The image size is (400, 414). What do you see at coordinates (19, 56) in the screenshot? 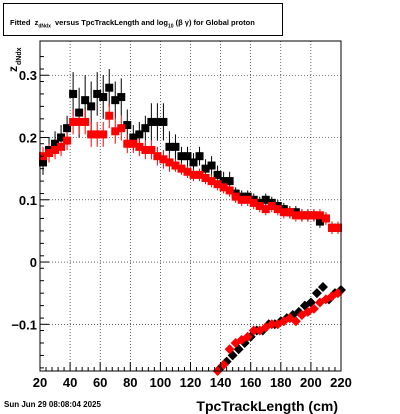
I see `y-axis-label-sub: dNdx` at bounding box center [19, 56].